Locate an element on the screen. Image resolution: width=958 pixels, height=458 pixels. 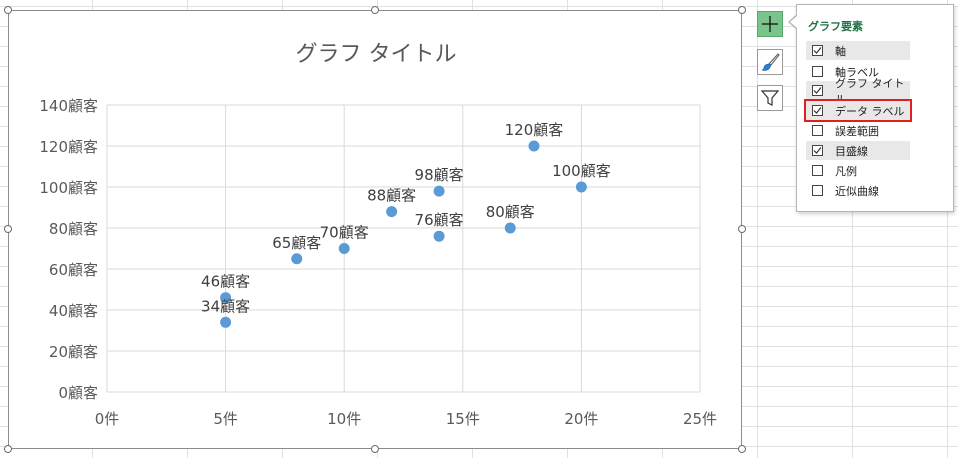
x-tick-label: 15件 is located at coordinates (463, 419).